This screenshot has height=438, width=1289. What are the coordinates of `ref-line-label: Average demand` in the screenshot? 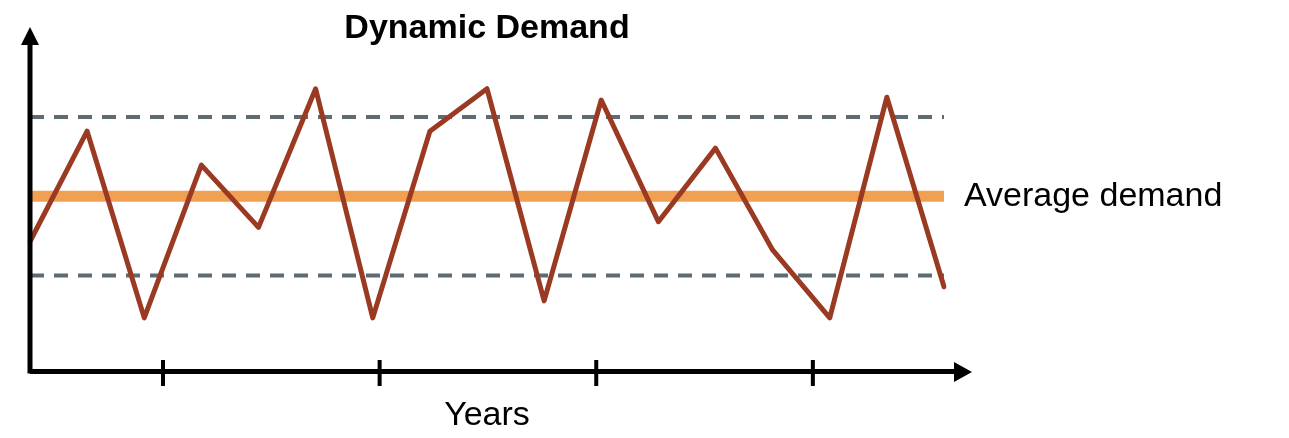 It's located at (1093, 193).